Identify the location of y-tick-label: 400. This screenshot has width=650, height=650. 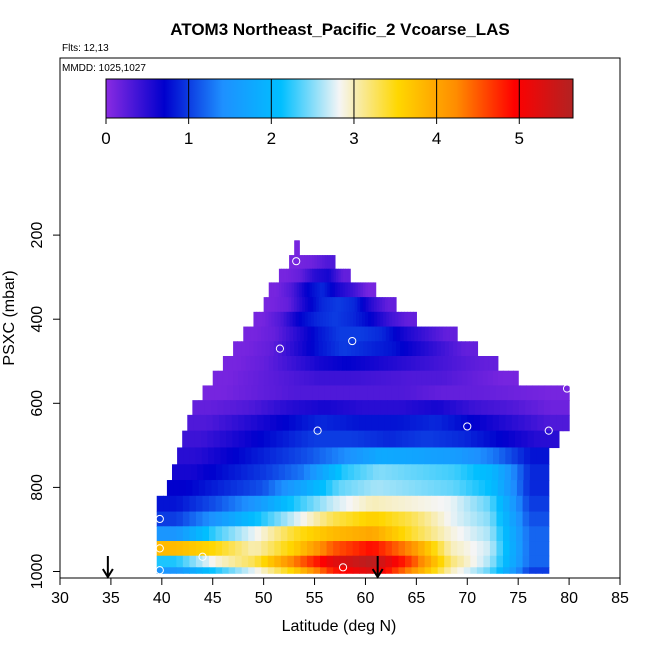
(37, 319).